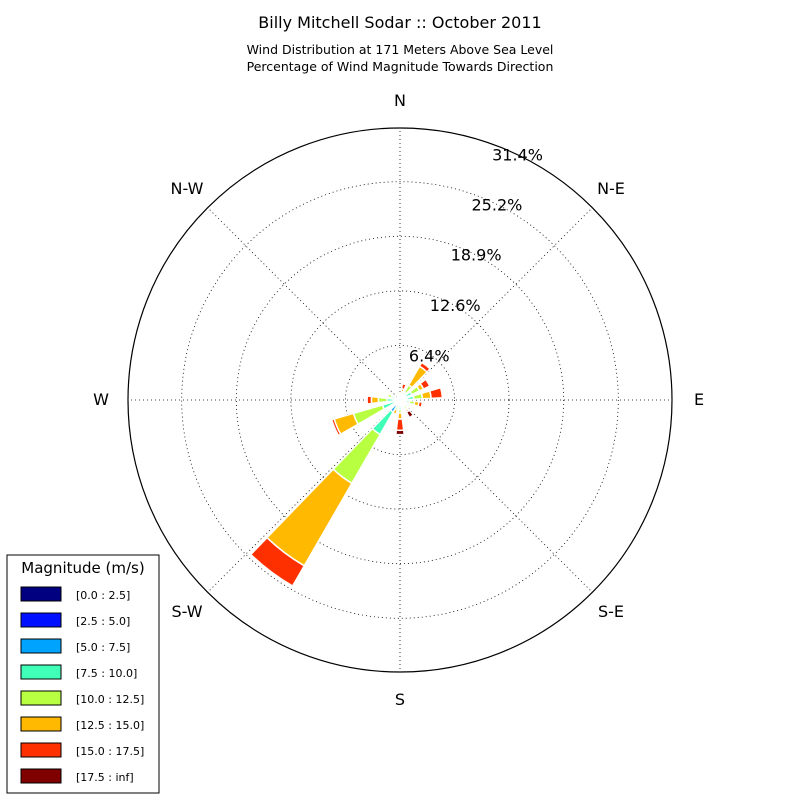 This screenshot has height=800, width=800. Describe the element at coordinates (304, 304) in the screenshot. I see `grid-spoke-n-w` at that location.